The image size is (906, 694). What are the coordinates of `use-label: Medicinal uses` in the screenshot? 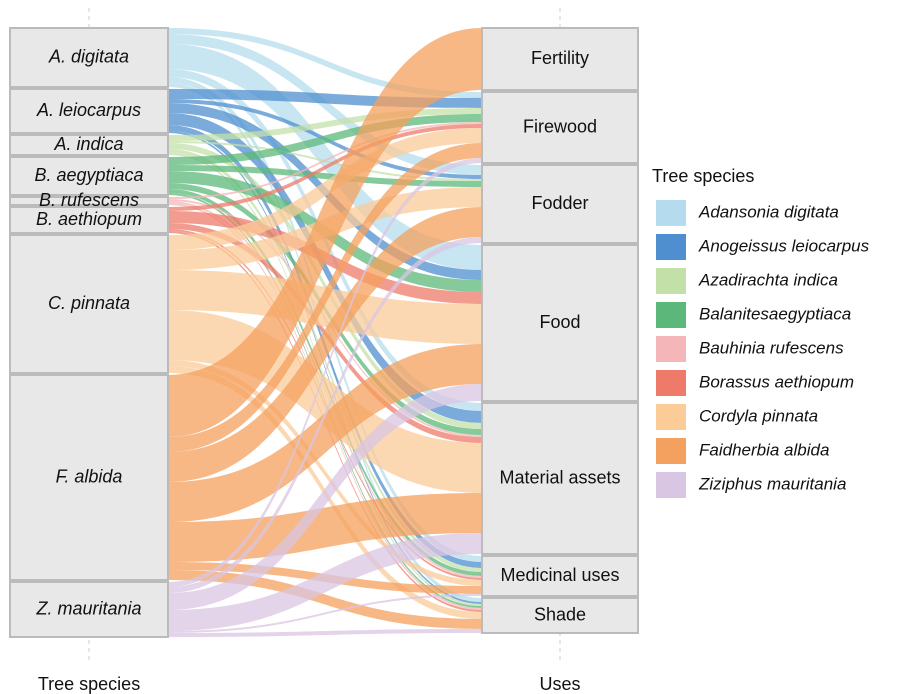 It's located at (559, 575).